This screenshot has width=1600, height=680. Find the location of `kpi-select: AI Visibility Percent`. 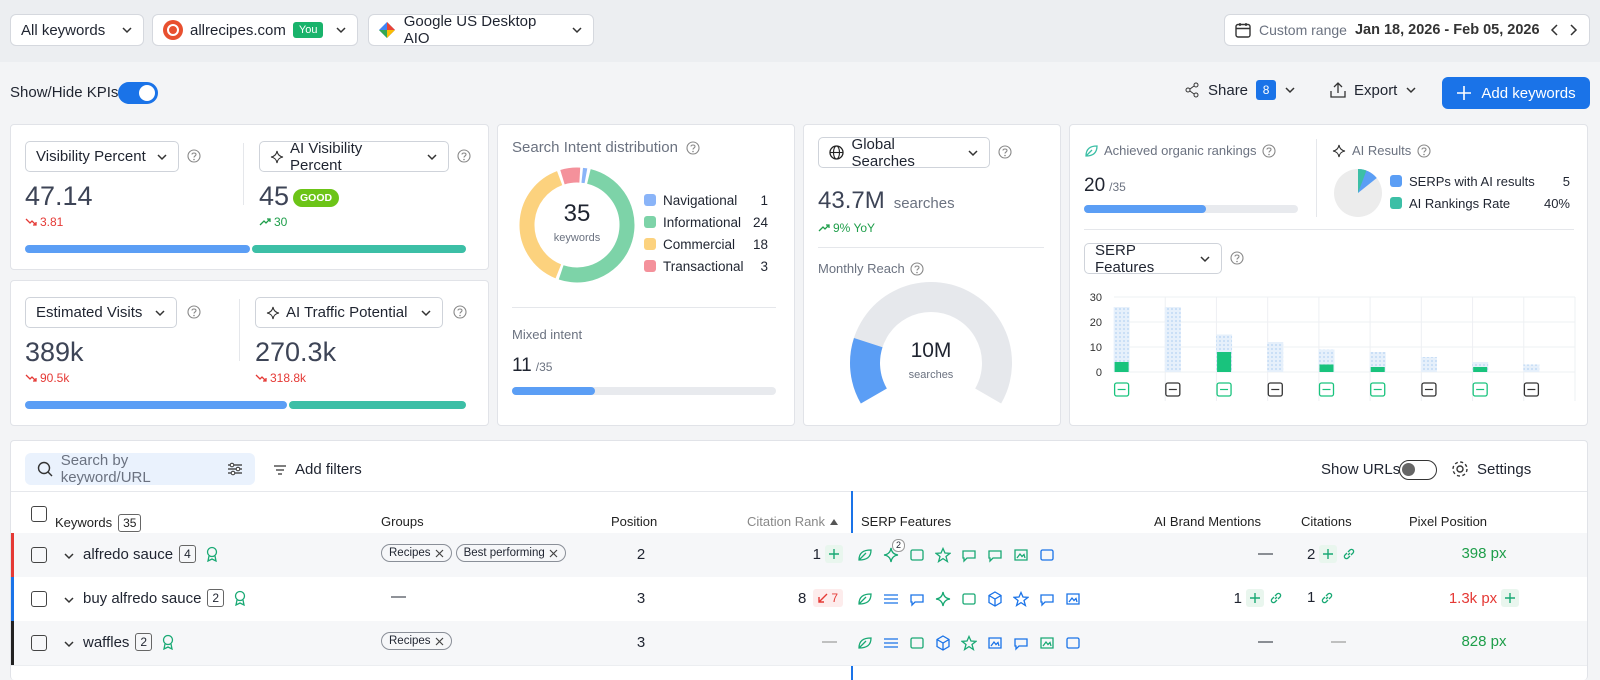

kpi-select: AI Visibility Percent is located at coordinates (354, 157).